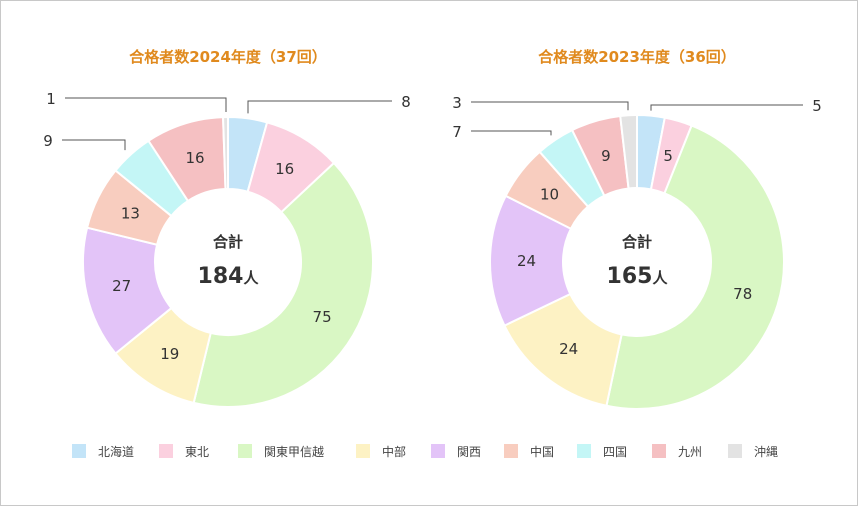 The height and width of the screenshot is (507, 858). Describe the element at coordinates (660, 278) in the screenshot. I see `center-total-unit-2023: 人` at that location.